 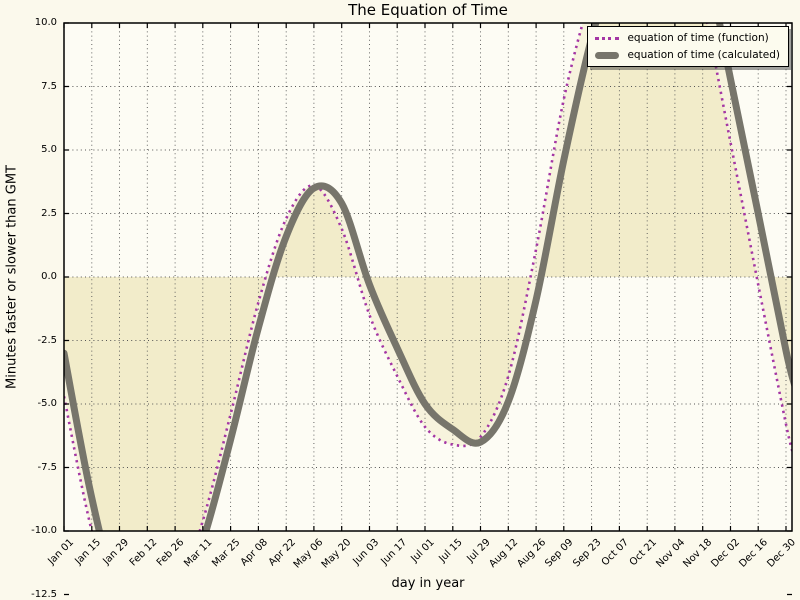 I want to click on y-tick-label: -5.0, so click(x=47, y=403).